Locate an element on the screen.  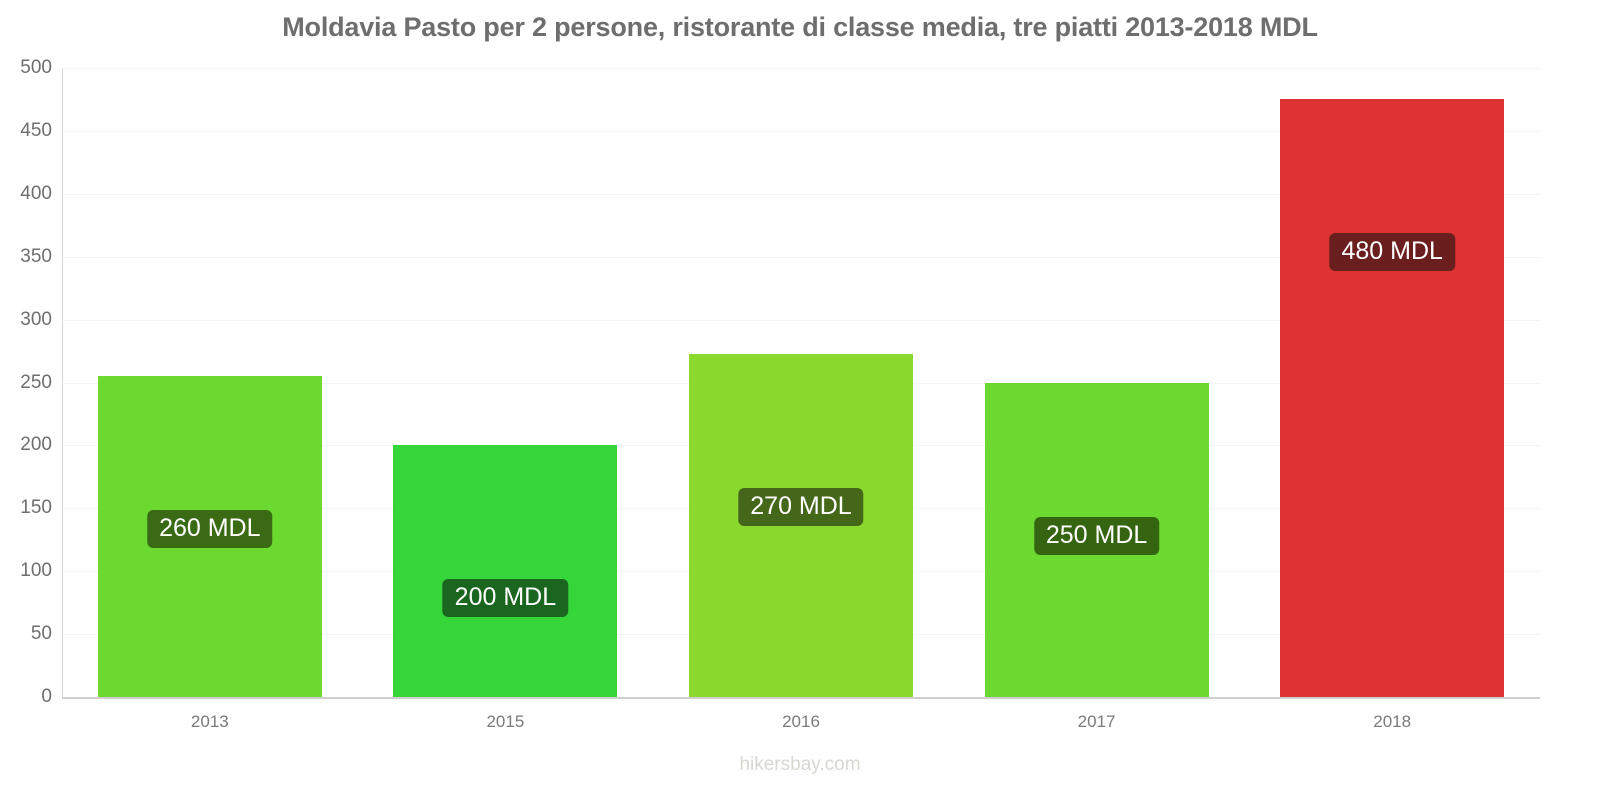
y-axis-tick-label: 500 is located at coordinates (36, 67).